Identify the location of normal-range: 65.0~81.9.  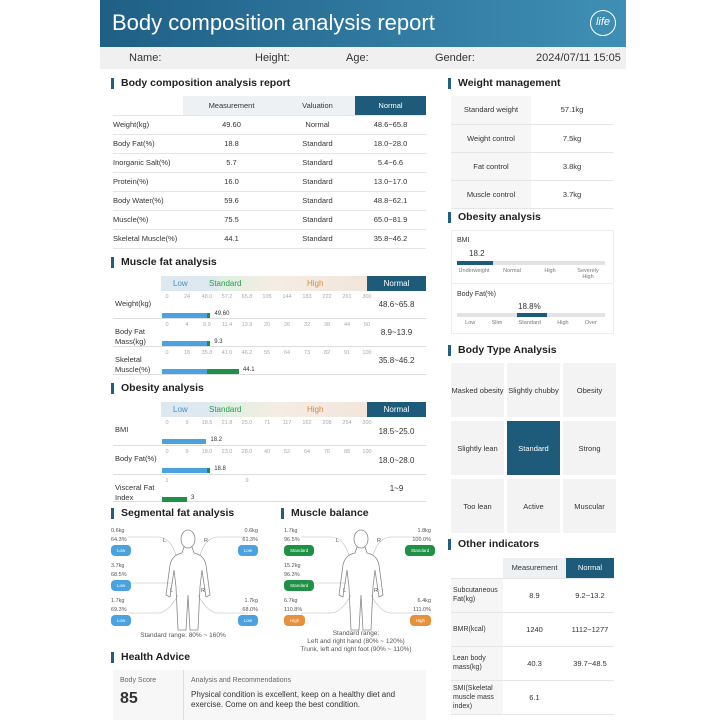
(390, 220).